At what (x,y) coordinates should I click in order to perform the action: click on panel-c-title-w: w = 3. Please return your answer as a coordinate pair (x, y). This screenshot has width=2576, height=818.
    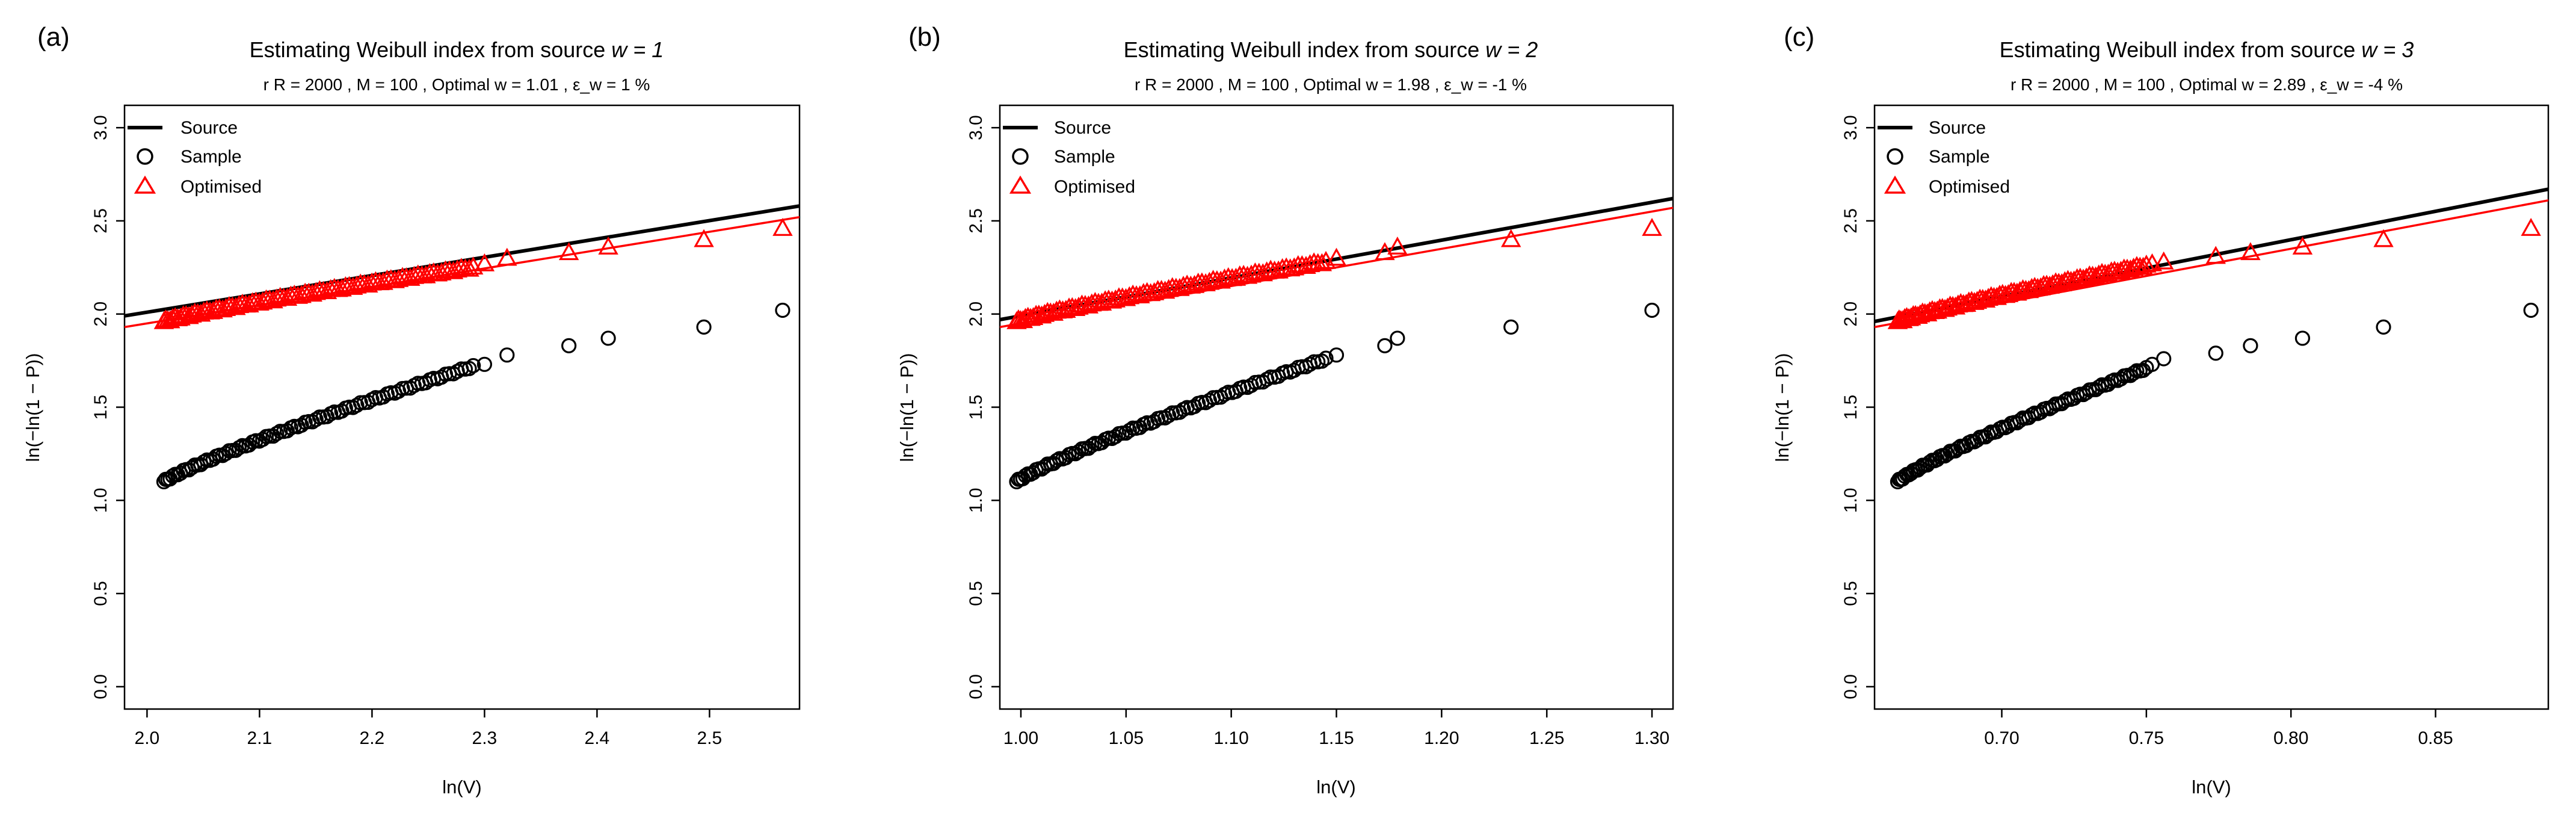
    Looking at the image, I should click on (2387, 49).